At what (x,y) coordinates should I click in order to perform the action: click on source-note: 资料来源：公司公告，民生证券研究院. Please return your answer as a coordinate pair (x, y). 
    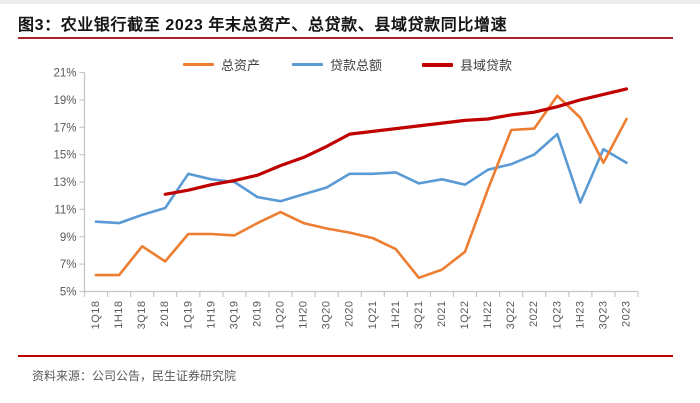
    Looking at the image, I should click on (134, 376).